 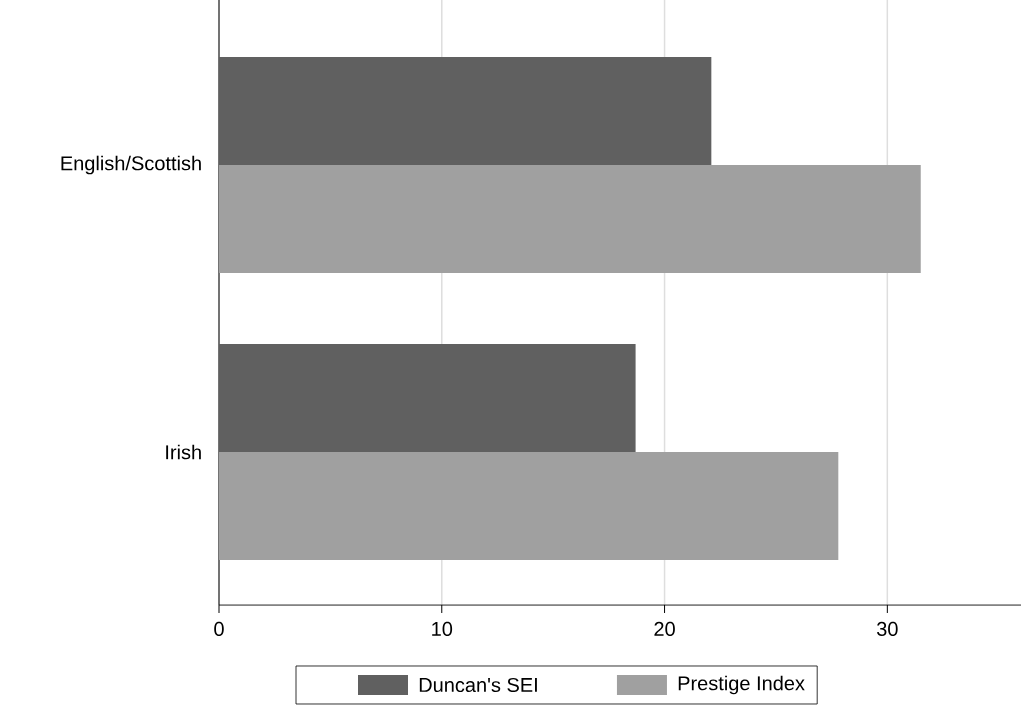 I want to click on y-tick-label: English/Scottish, so click(x=131, y=165).